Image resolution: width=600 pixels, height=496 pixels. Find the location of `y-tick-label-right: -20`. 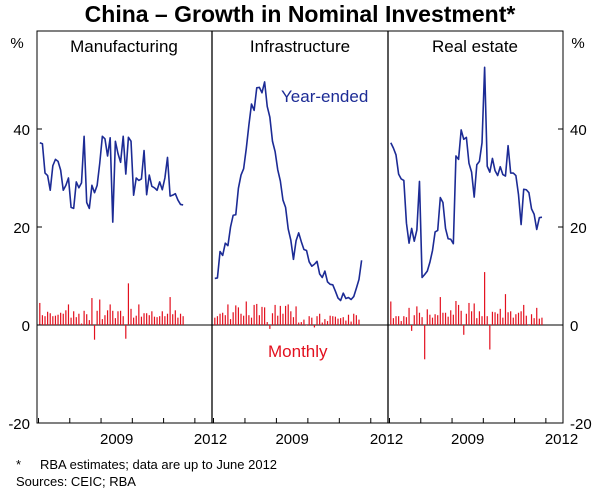

y-tick-label-right: -20 is located at coordinates (581, 424).